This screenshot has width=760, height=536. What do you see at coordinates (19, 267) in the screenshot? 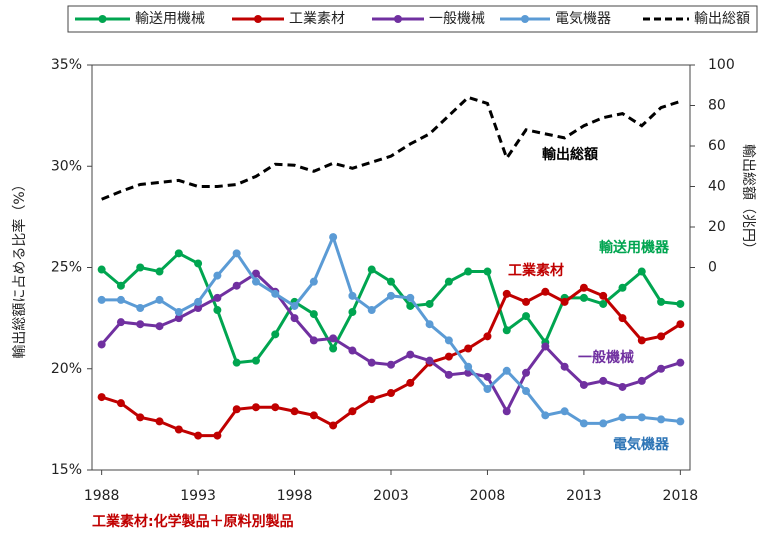
I see `y-axis-label: 輸出総額に占める比率（%）` at bounding box center [19, 267].